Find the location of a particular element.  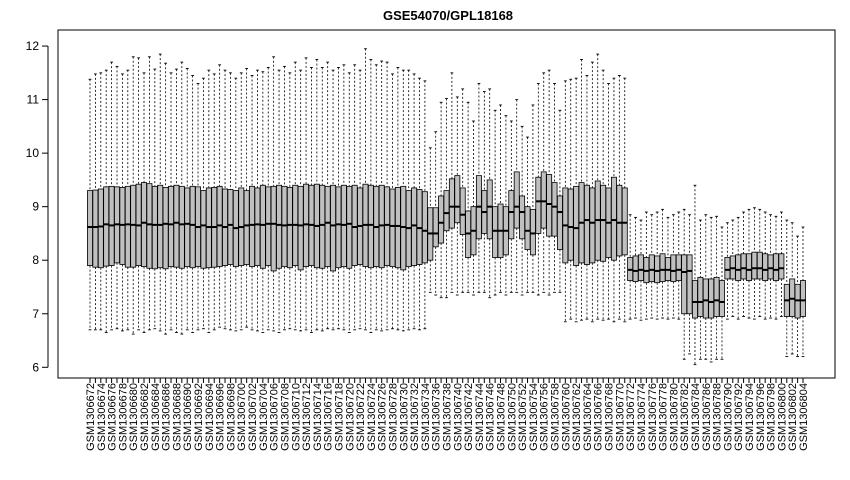

y-tick-label: 11 is located at coordinates (33, 100).